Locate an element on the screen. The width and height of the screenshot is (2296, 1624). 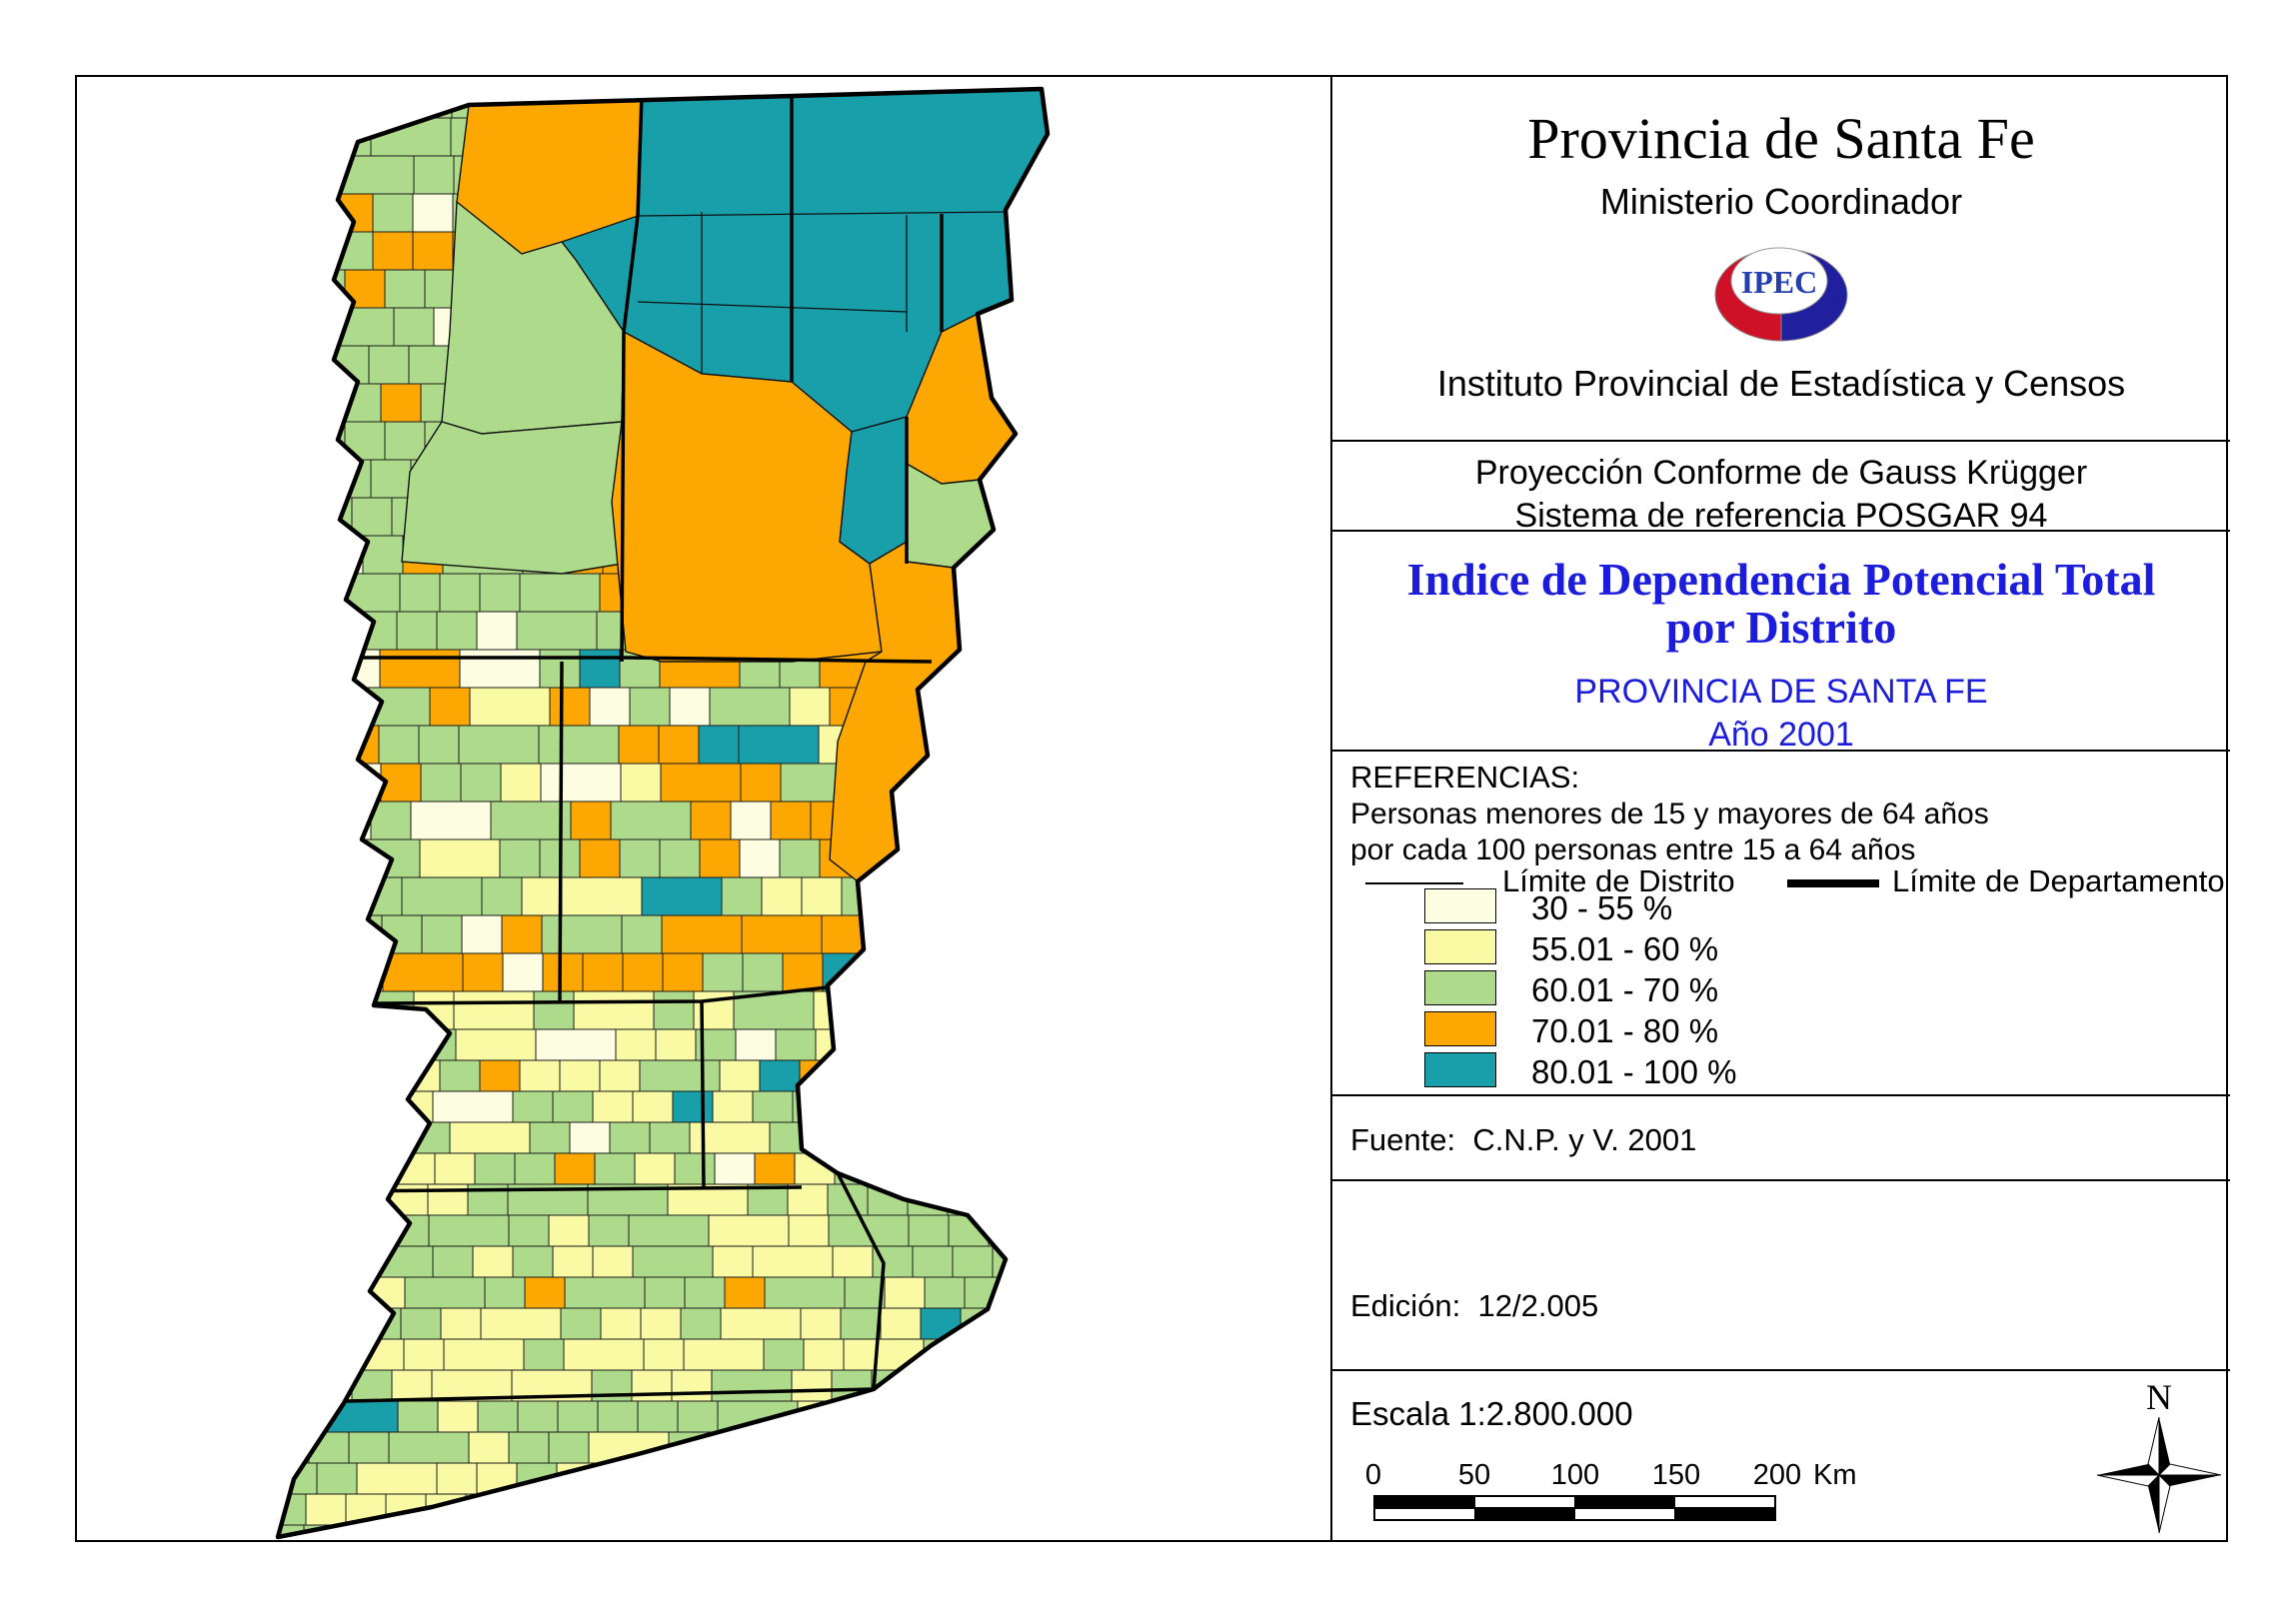
ipec-logo-icon: IPEC is located at coordinates (1781, 295).